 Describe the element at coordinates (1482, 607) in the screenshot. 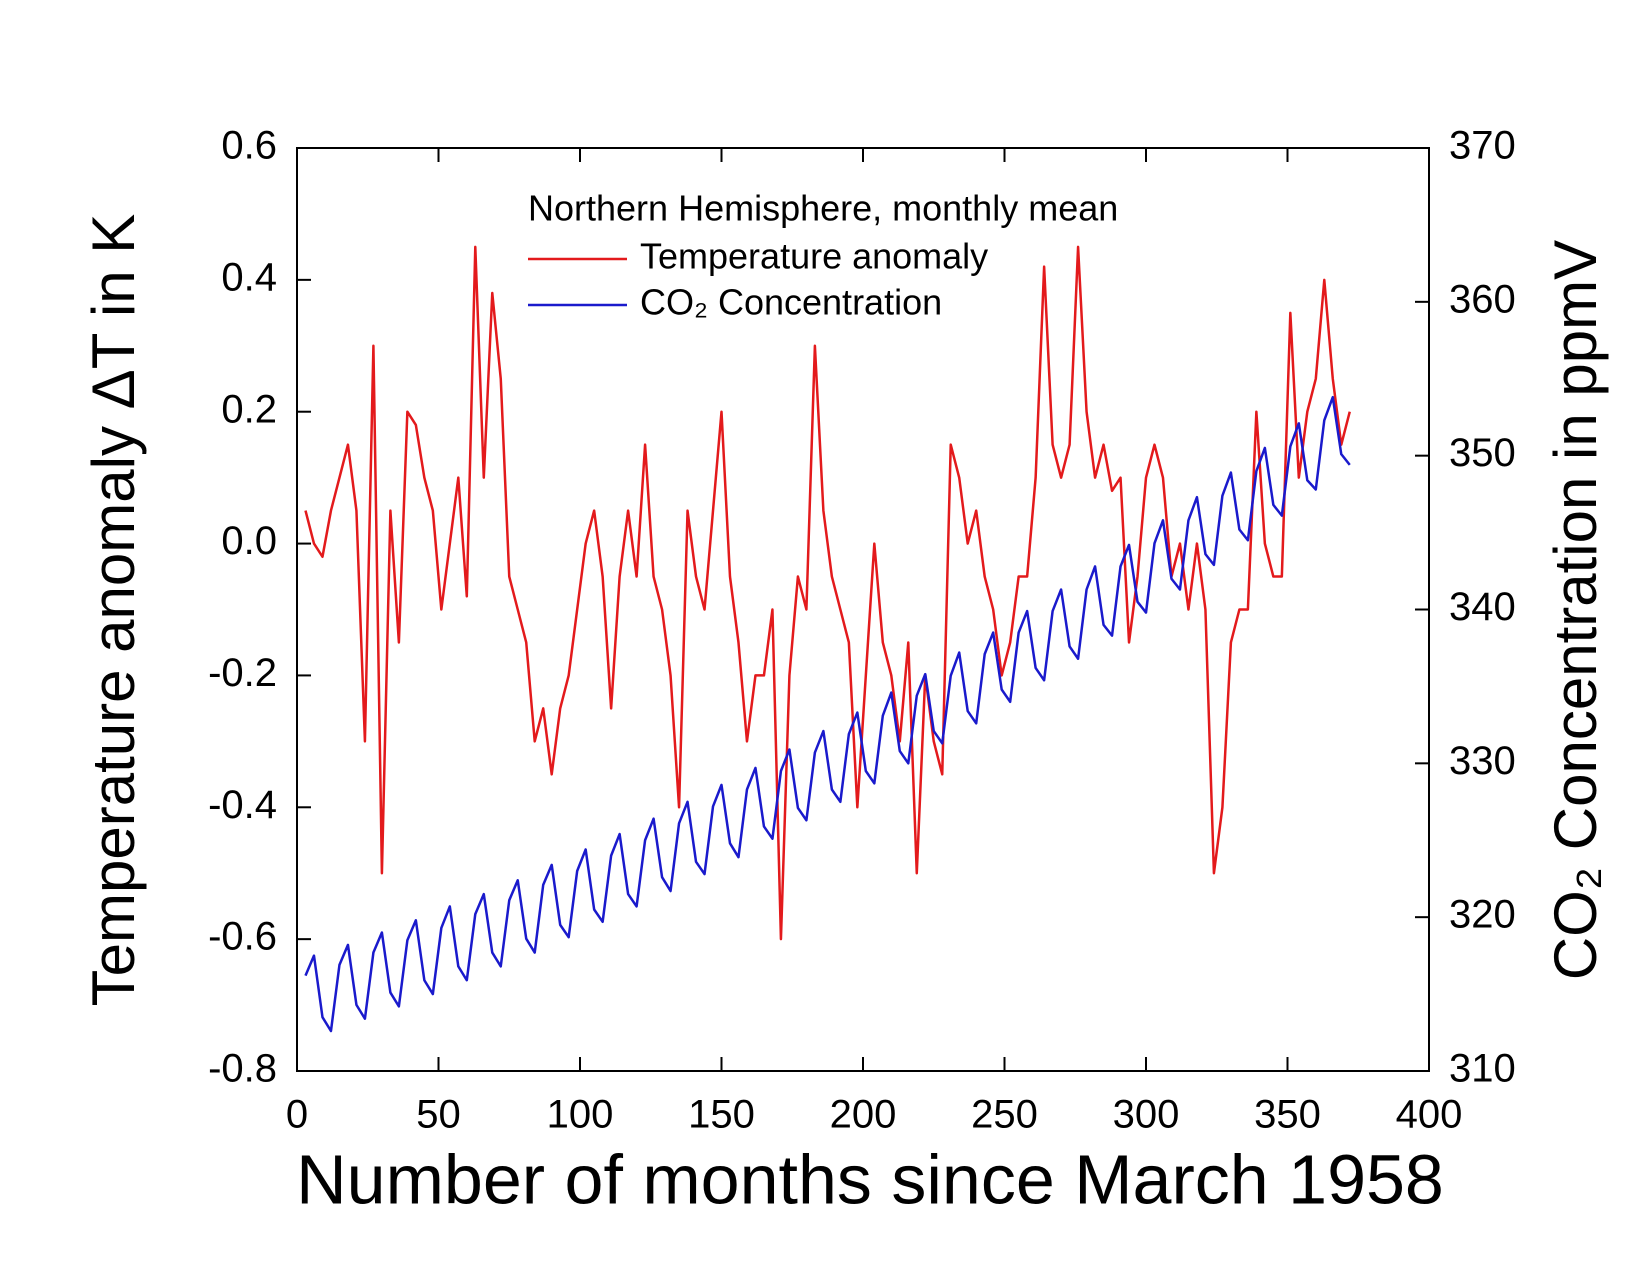

I see `y2-tick-label: 340` at that location.